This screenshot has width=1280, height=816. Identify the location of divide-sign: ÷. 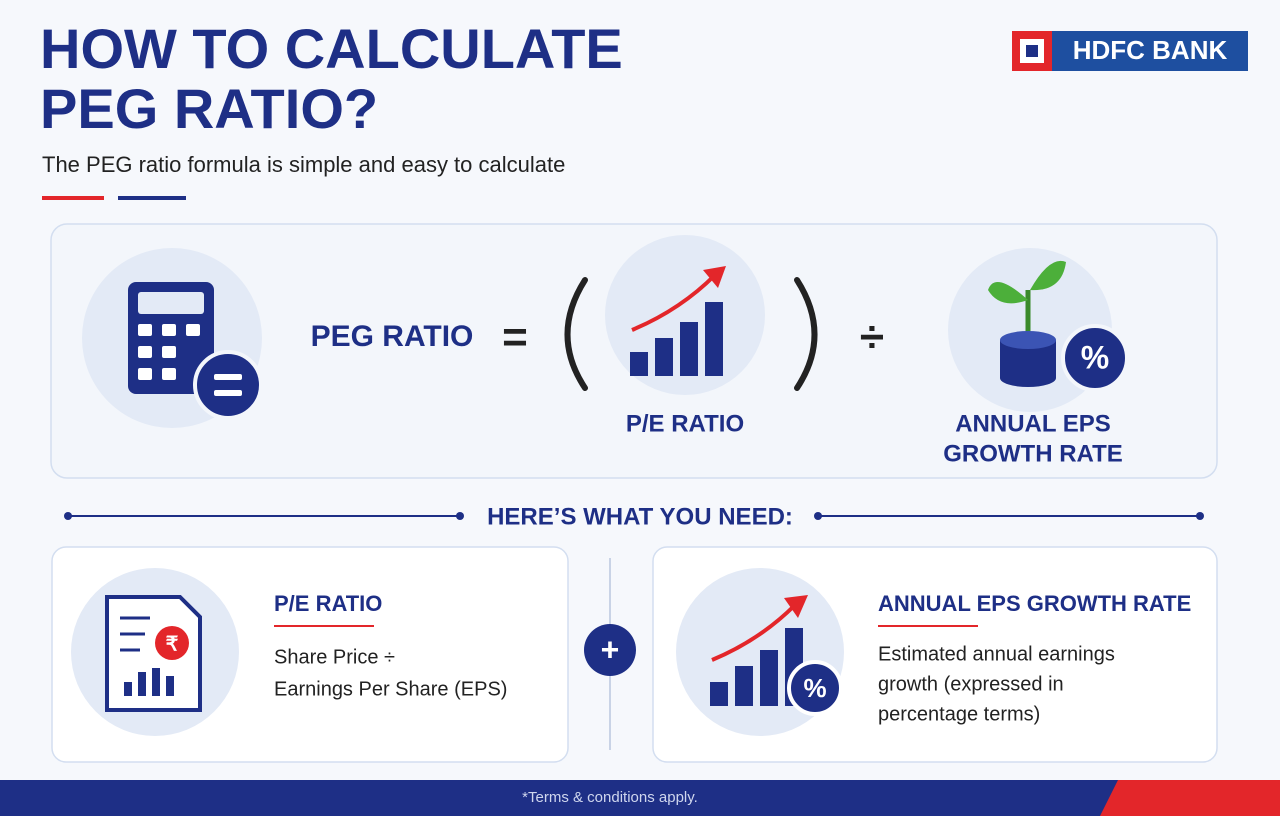
(872, 337).